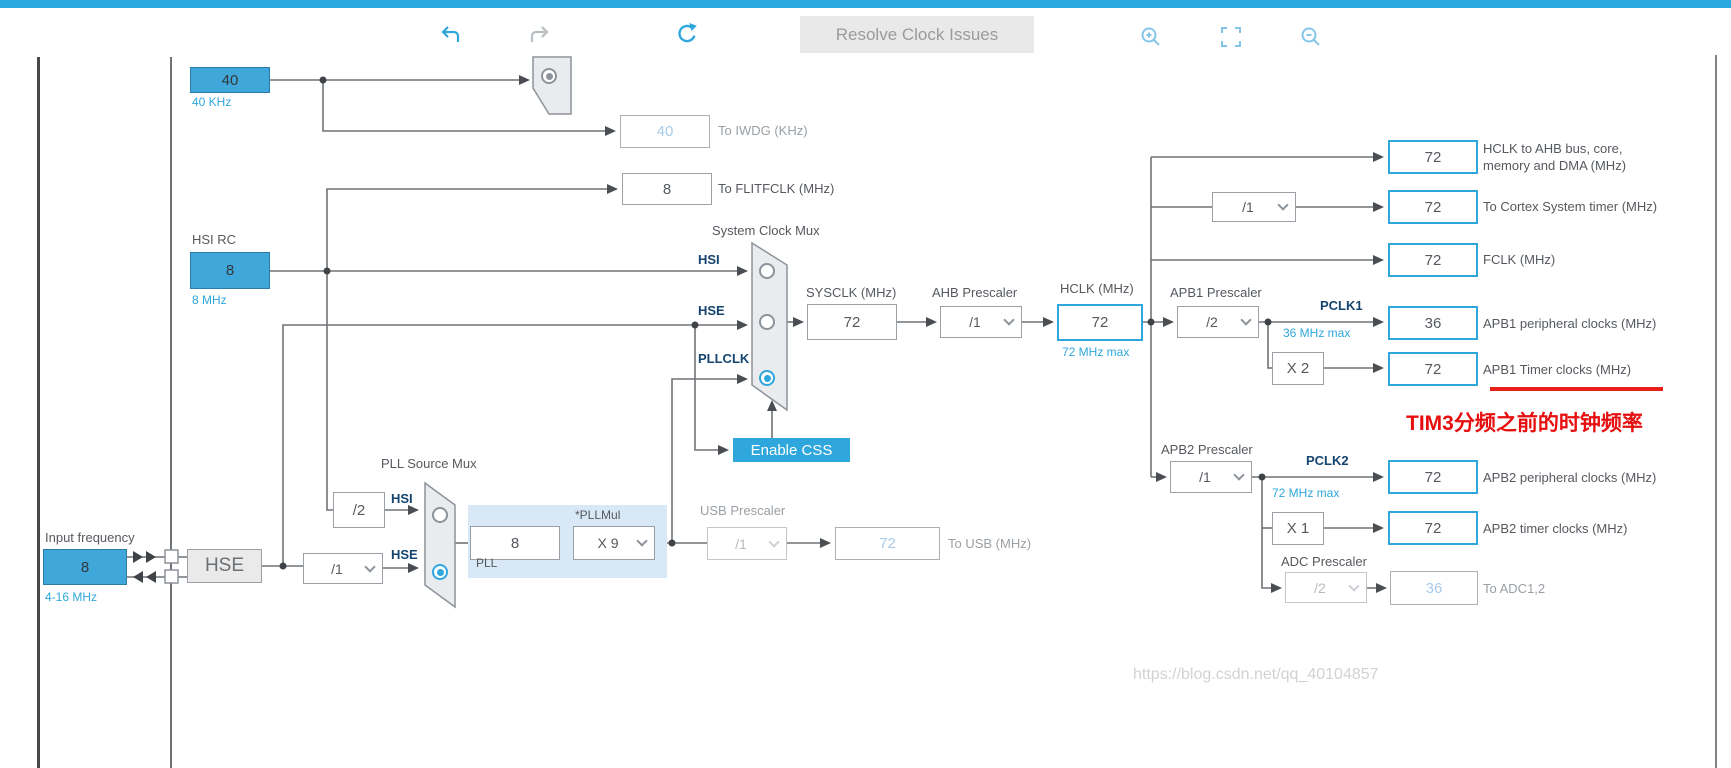 The width and height of the screenshot is (1731, 768). What do you see at coordinates (741, 543) in the screenshot?
I see `usb-prescaler-value: /1` at bounding box center [741, 543].